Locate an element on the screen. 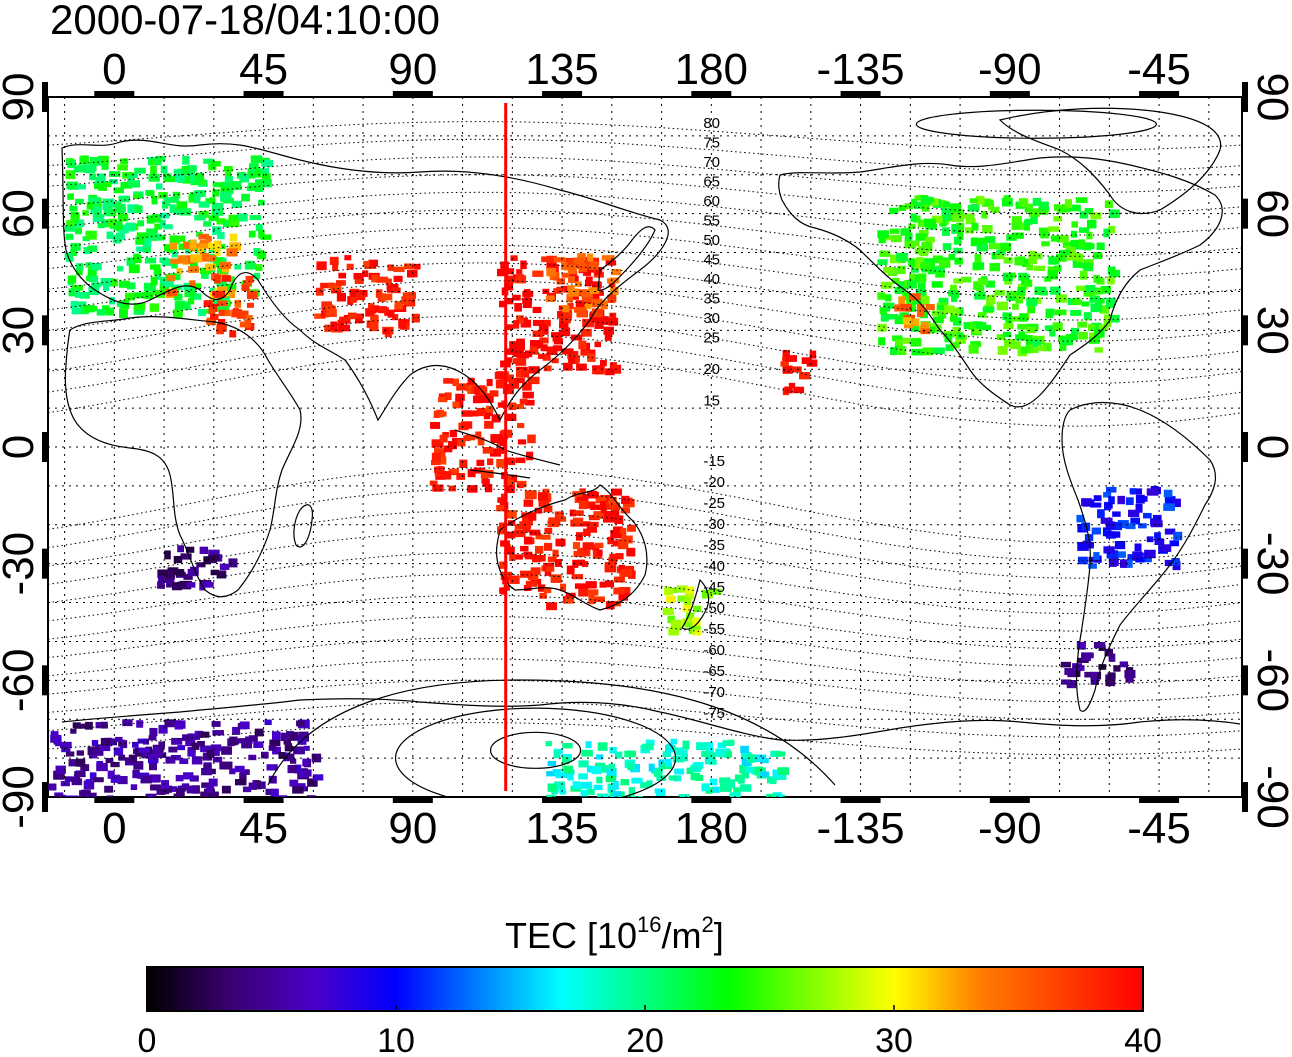 Image resolution: width=1292 pixels, height=1057 pixels. mlat-contour is located at coordinates (645, 369).